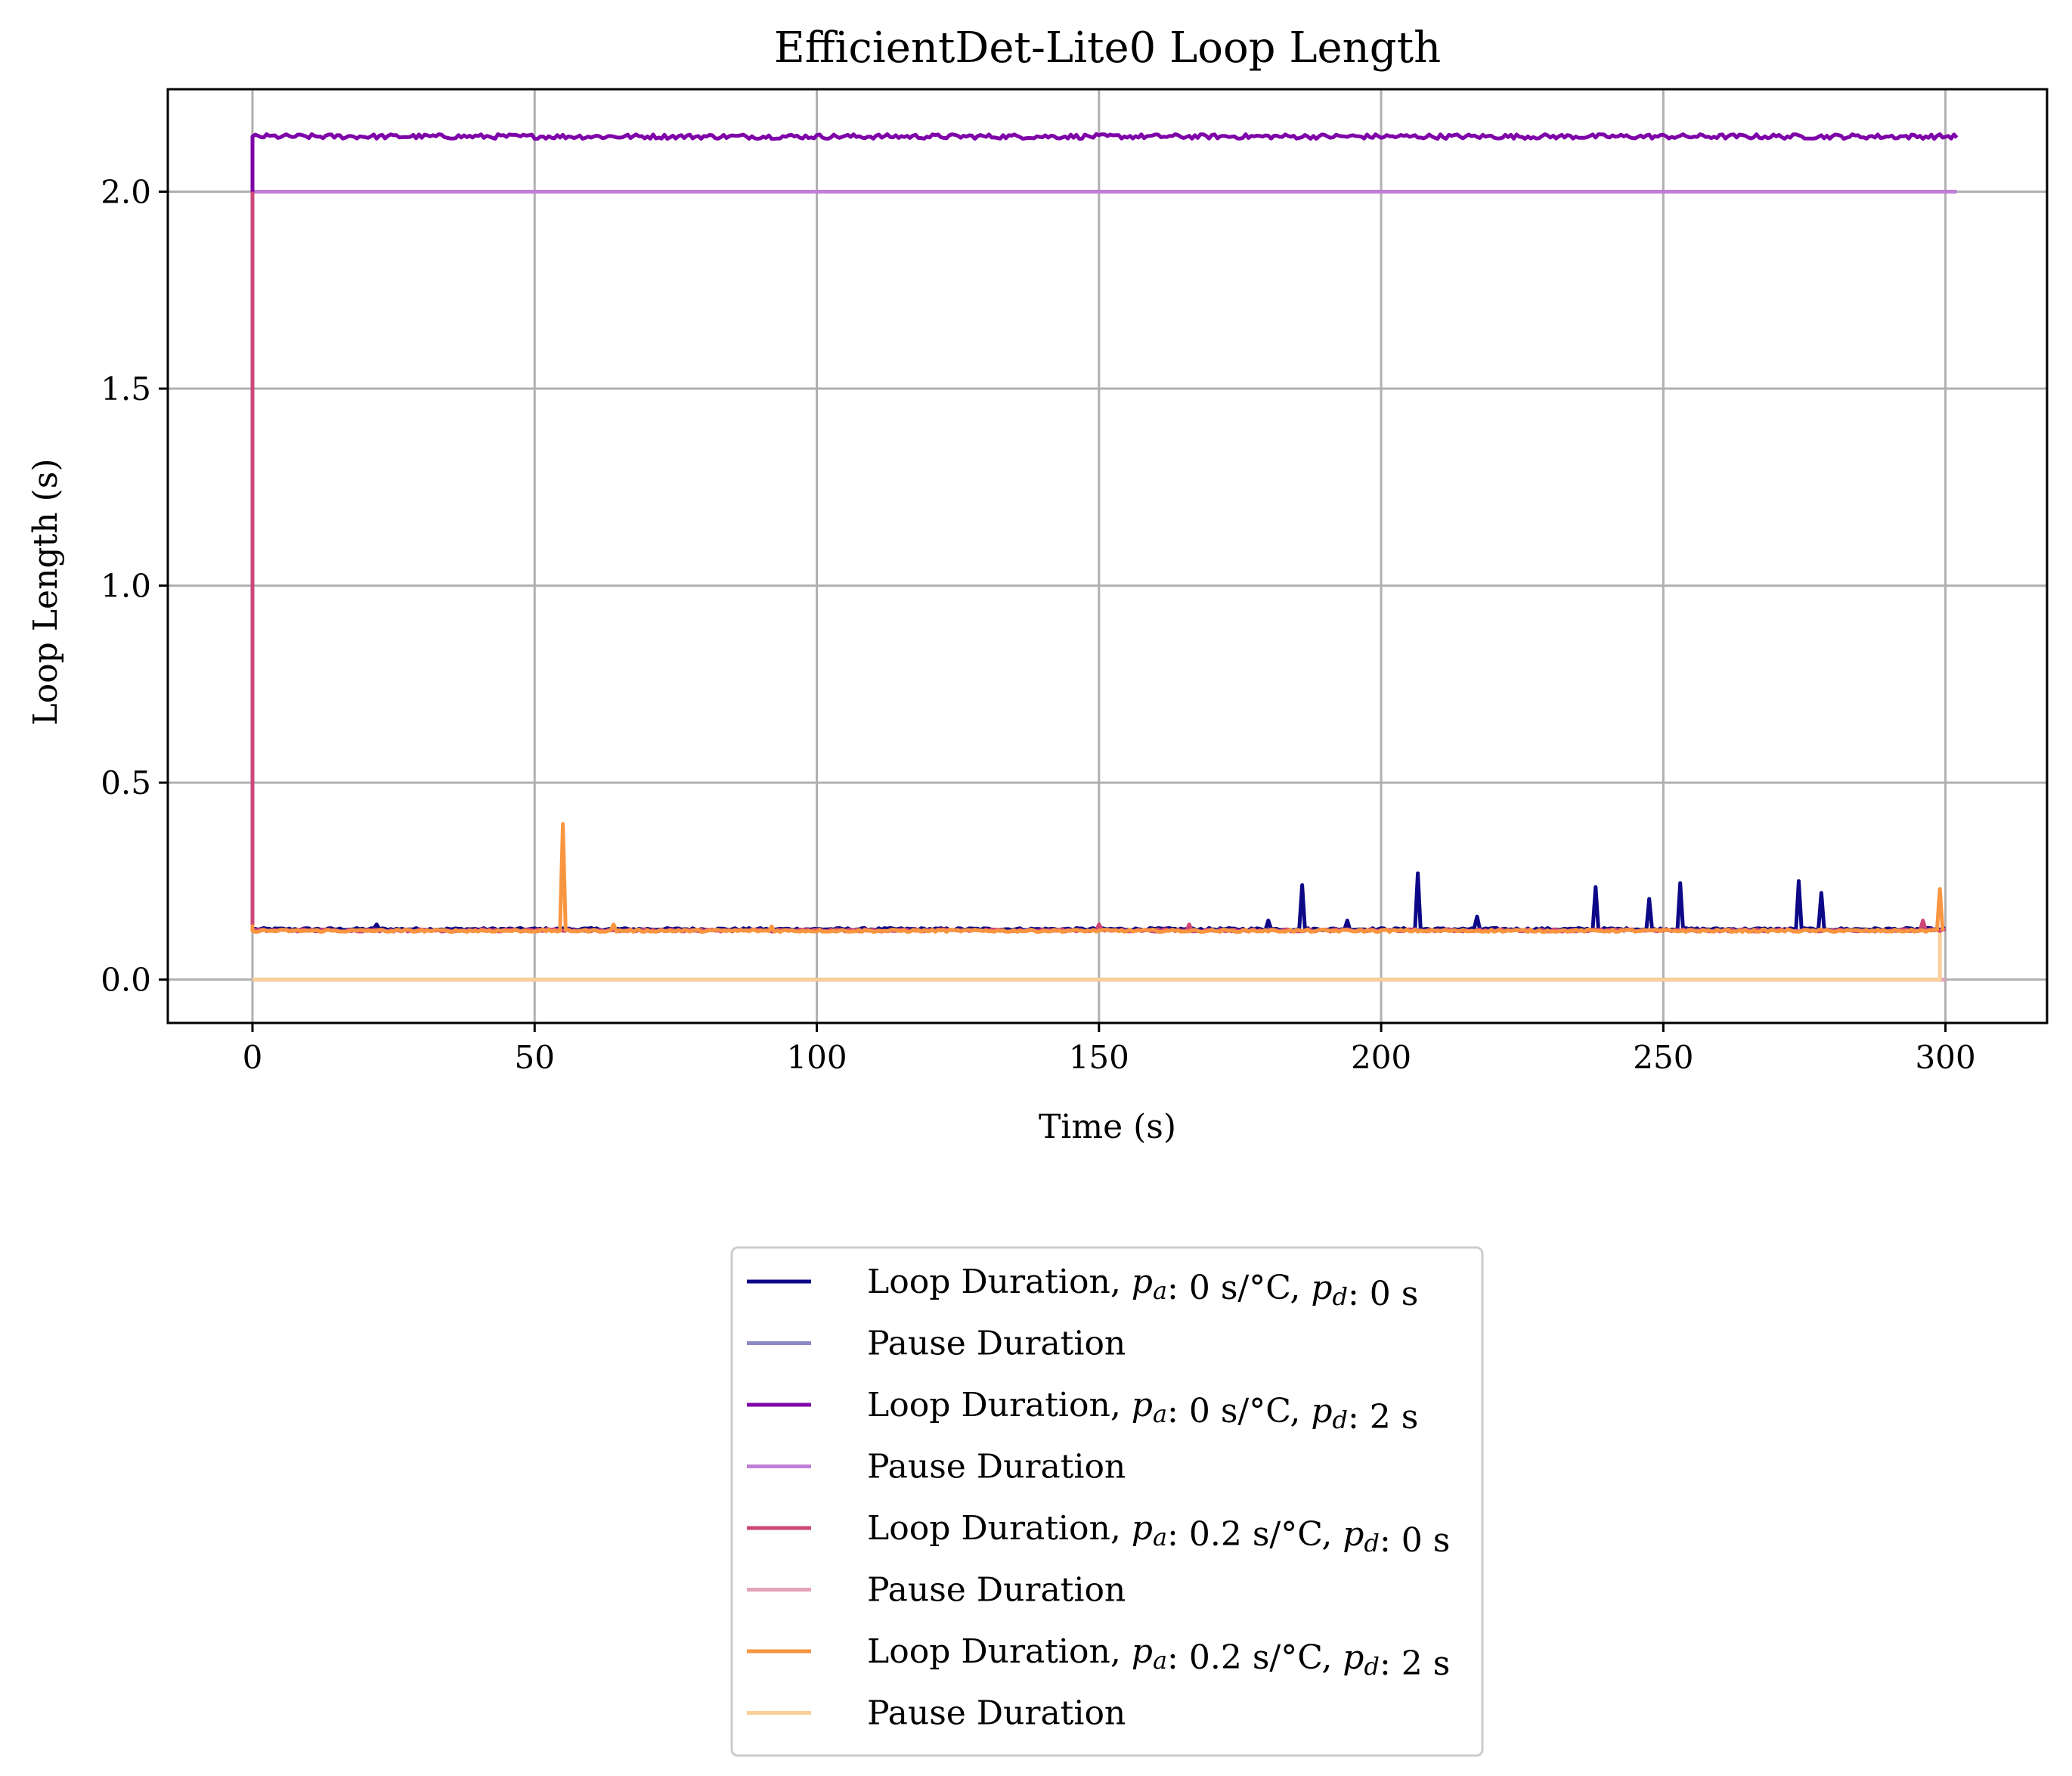 The width and height of the screenshot is (2072, 1776). What do you see at coordinates (126, 586) in the screenshot?
I see `y-tick-label-2: 1.0` at bounding box center [126, 586].